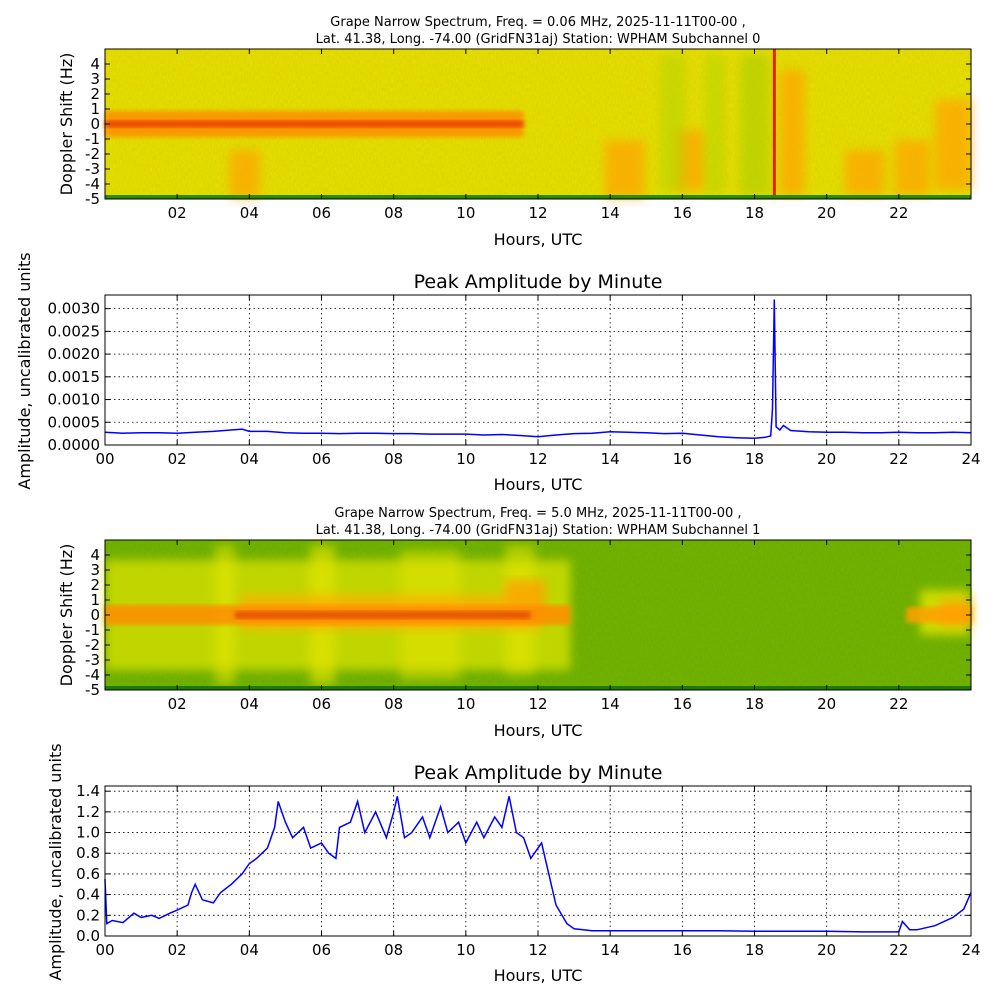 The height and width of the screenshot is (1000, 1000). I want to click on x-tick-label: 24, so click(970, 459).